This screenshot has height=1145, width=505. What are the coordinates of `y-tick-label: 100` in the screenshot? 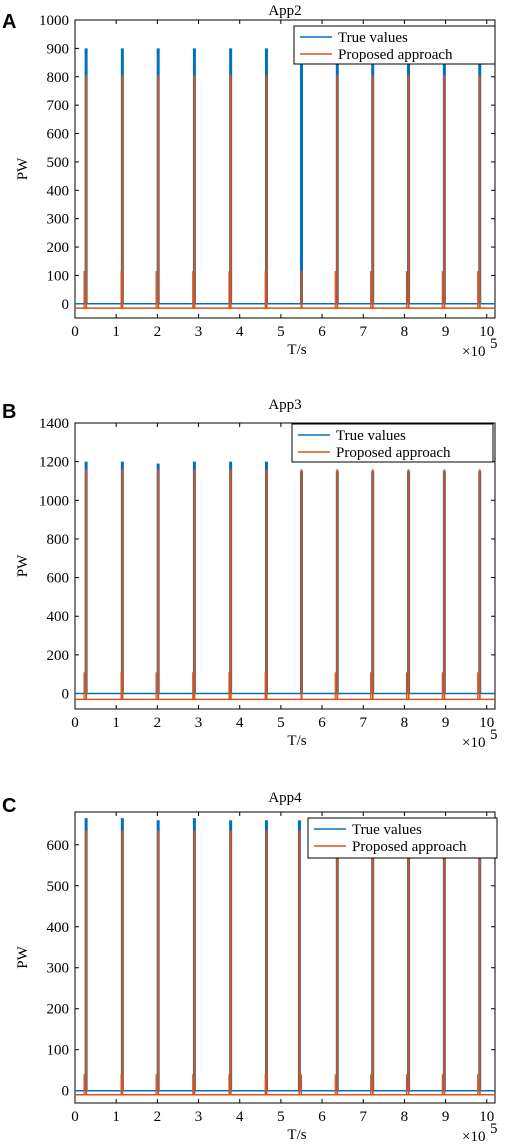 It's located at (58, 1051).